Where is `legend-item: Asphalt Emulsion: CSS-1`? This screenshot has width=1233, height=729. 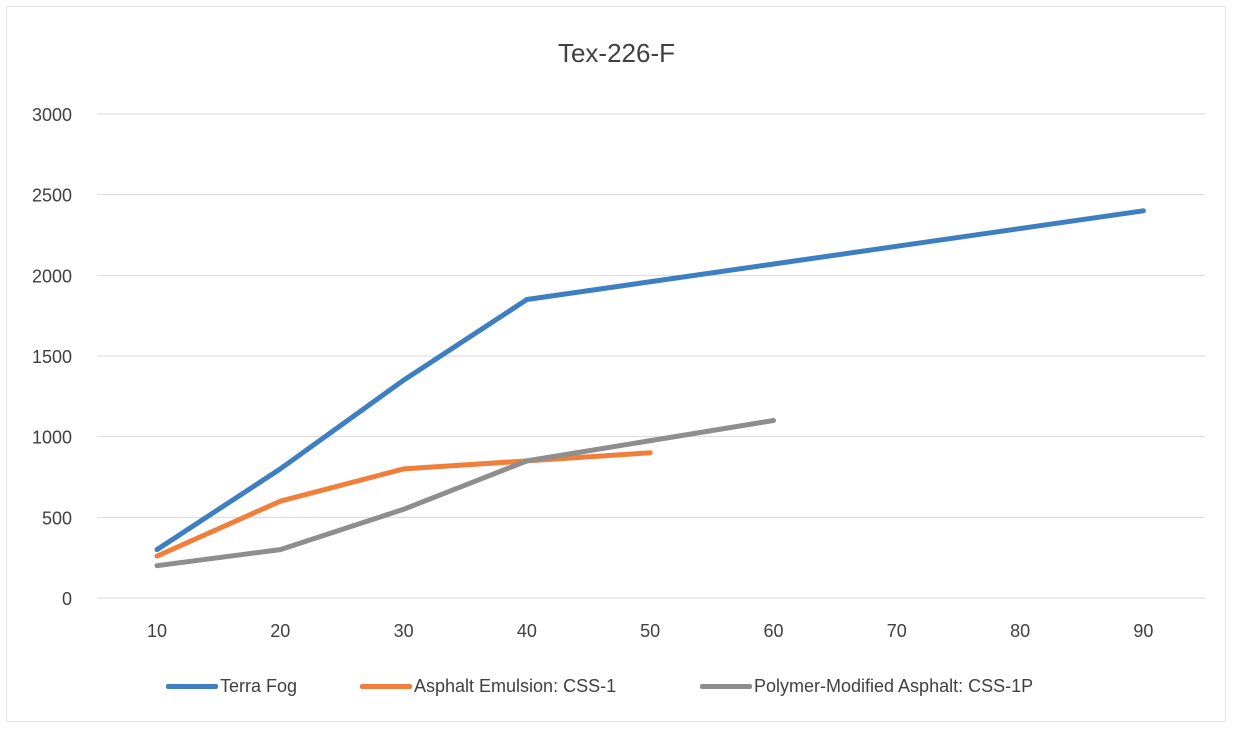
legend-item: Asphalt Emulsion: CSS-1 is located at coordinates (488, 686).